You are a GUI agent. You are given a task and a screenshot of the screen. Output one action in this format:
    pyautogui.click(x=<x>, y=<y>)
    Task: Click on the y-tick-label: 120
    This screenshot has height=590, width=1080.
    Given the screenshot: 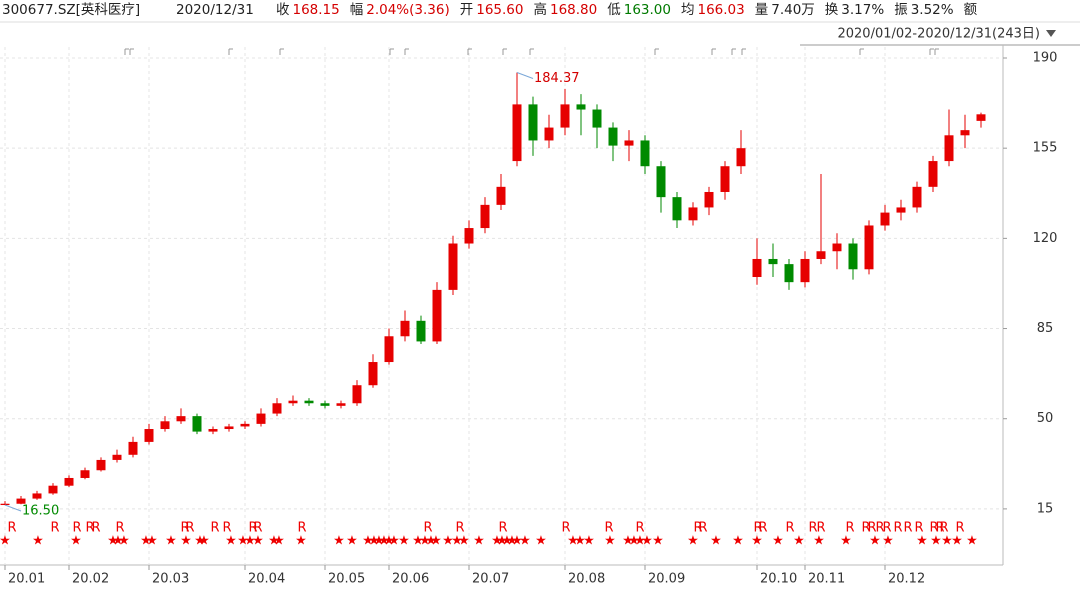 What is the action you would take?
    pyautogui.click(x=1045, y=238)
    